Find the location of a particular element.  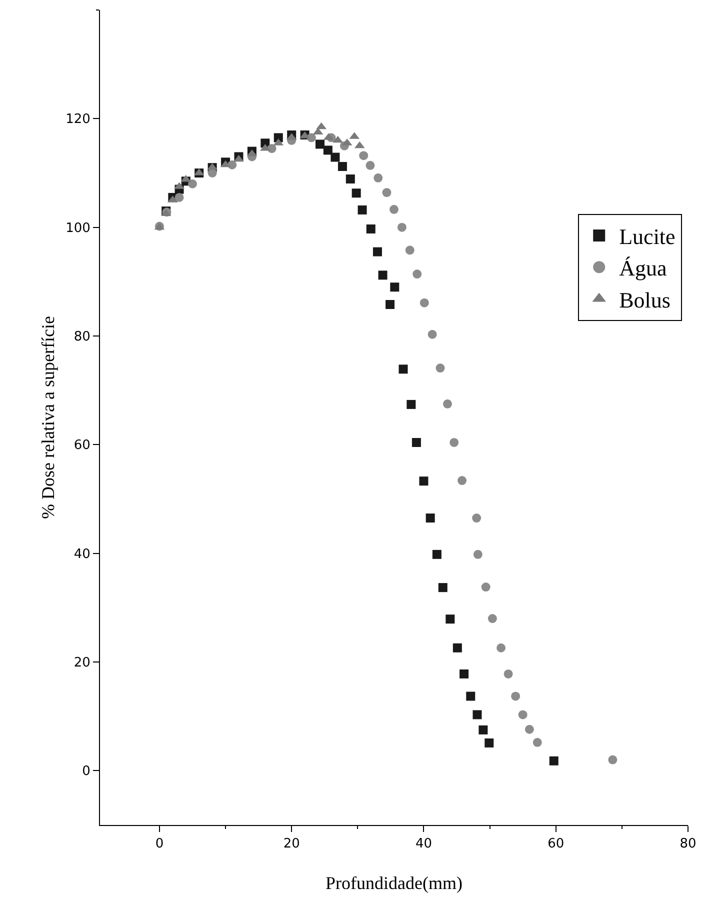

x-tick-label: 40 is located at coordinates (423, 844).